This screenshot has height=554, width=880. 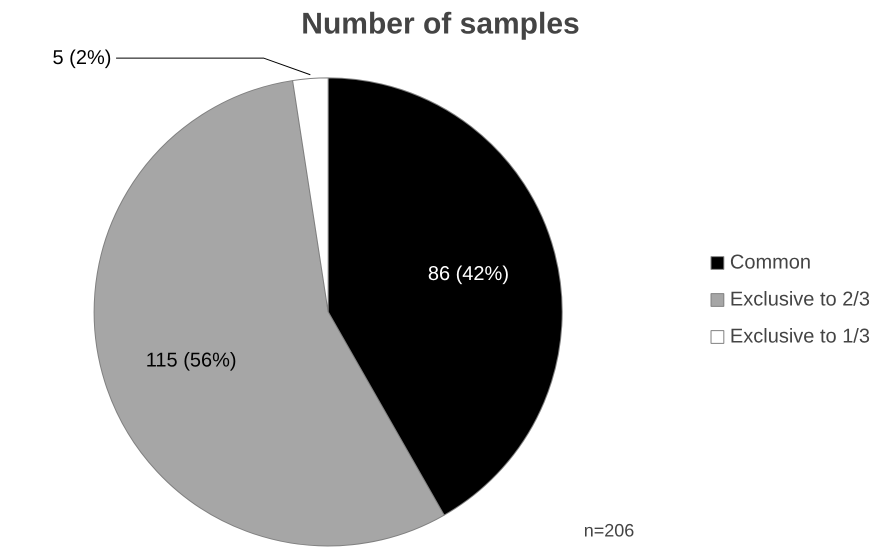 What do you see at coordinates (468, 274) in the screenshot?
I see `data-label: 86 (42%)` at bounding box center [468, 274].